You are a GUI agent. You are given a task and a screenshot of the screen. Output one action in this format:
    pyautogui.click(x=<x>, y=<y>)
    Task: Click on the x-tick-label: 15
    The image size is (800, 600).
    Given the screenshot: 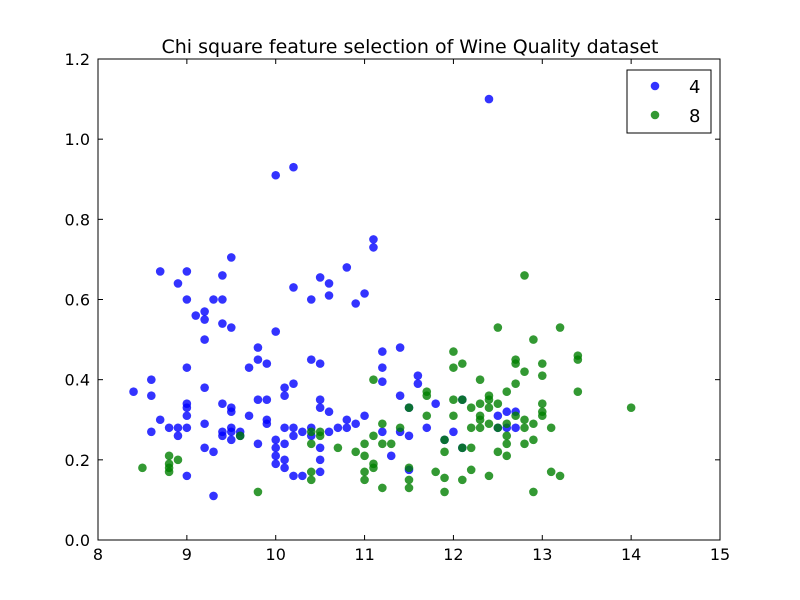 What is the action you would take?
    pyautogui.click(x=720, y=554)
    